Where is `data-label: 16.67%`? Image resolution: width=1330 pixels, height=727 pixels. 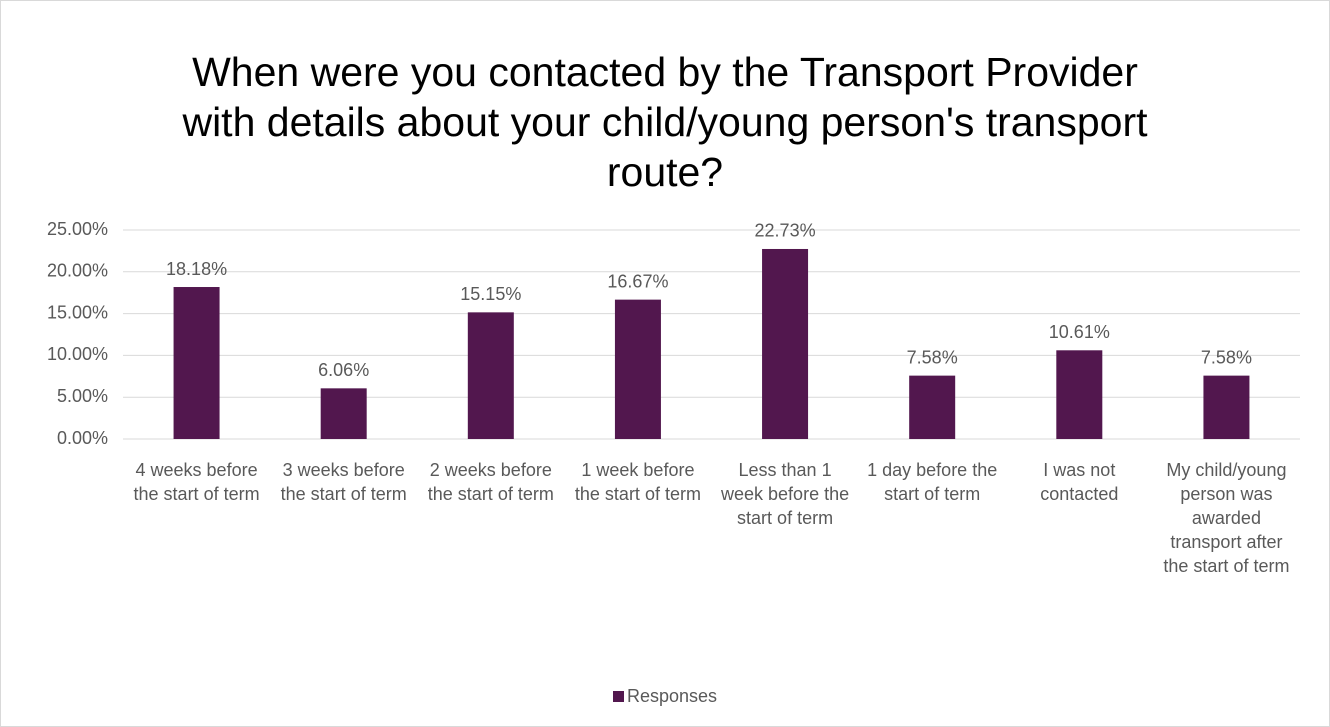 data-label: 16.67% is located at coordinates (637, 281).